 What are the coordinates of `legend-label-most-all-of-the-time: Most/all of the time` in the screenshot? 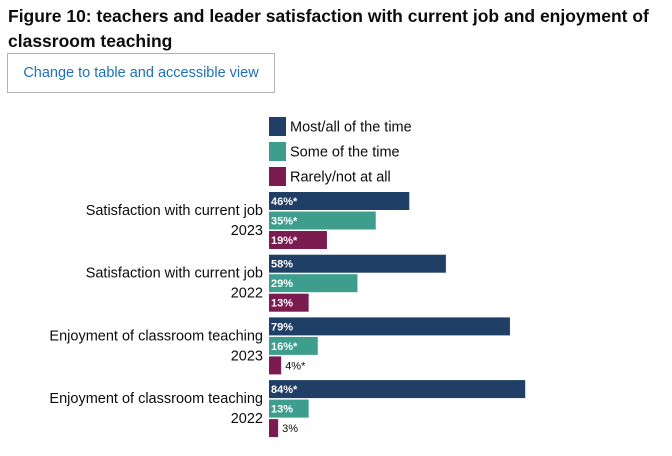 It's located at (351, 128).